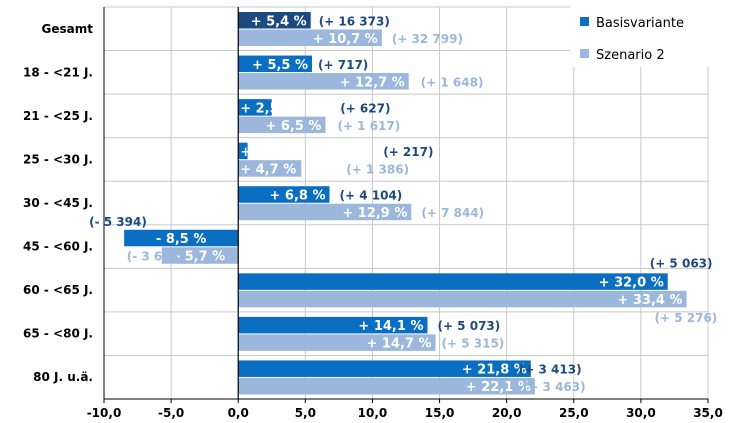 The height and width of the screenshot is (423, 734). I want to click on value-label: + 2,5 %, so click(268, 108).